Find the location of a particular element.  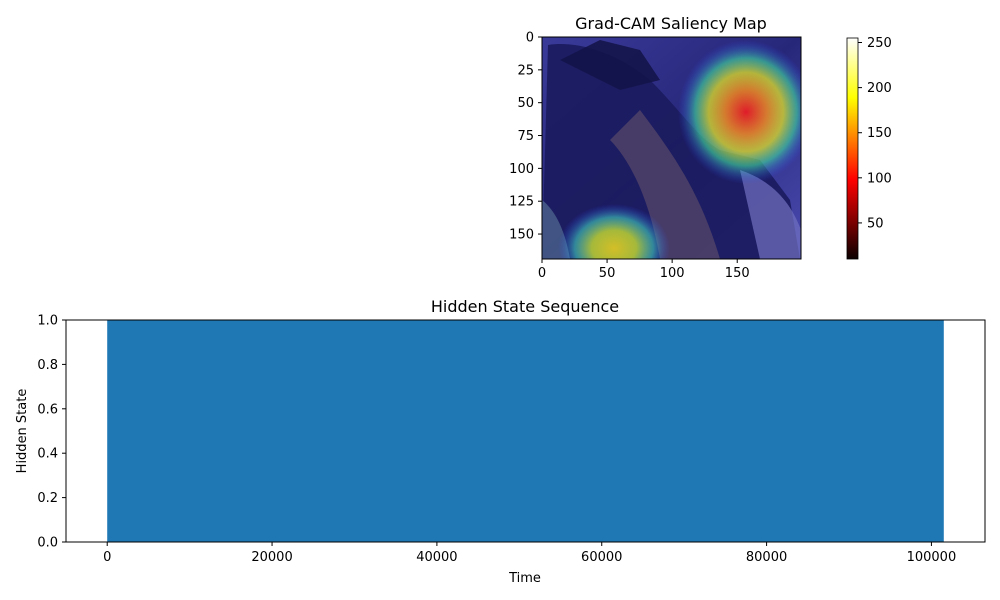

hidden-state-tick-label: 1.0 is located at coordinates (47, 321).